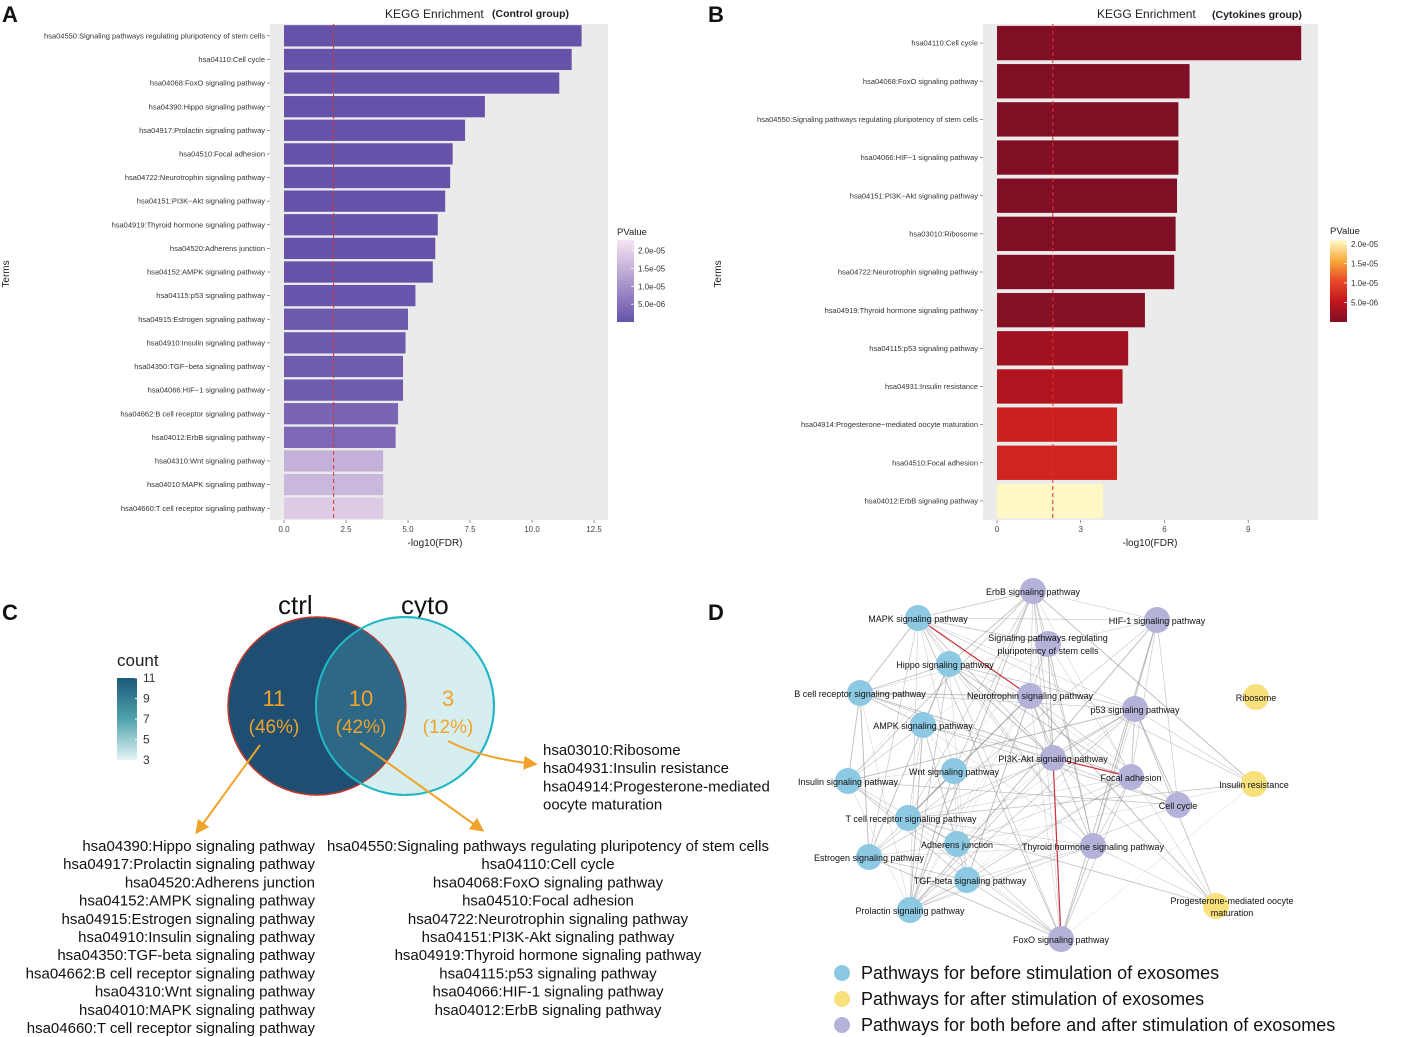 The width and height of the screenshot is (1417, 1037). What do you see at coordinates (201, 201) in the screenshot?
I see `chart-a-term-label: hsa04151:PI3K−Akt signaling pathway` at bounding box center [201, 201].